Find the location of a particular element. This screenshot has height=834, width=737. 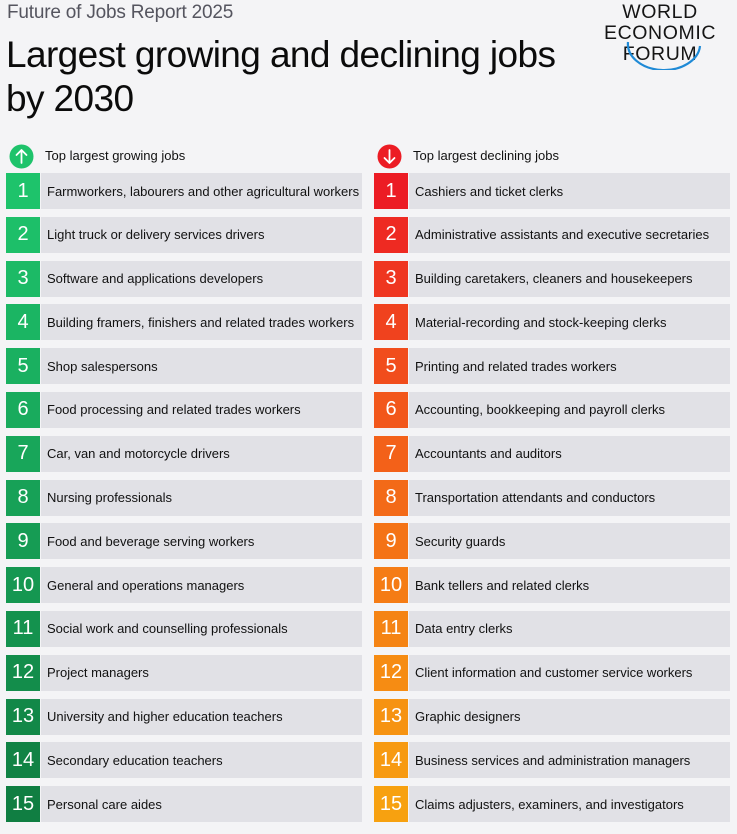

declining-job-row: 13 Graphic designers is located at coordinates (552, 716).